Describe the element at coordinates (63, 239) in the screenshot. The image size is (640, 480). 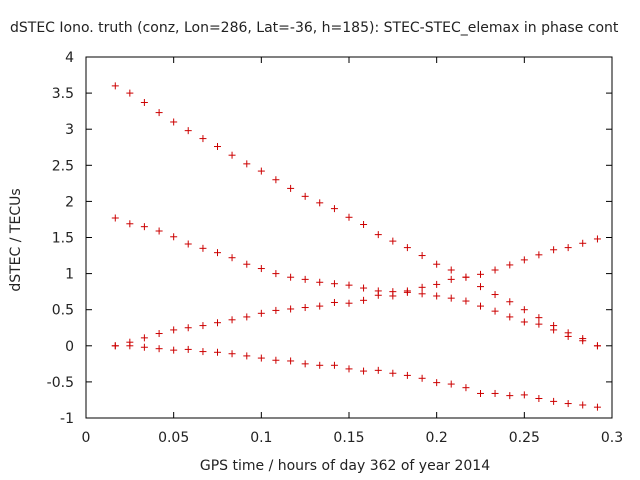
I see `y-tick-label: 1.5` at that location.